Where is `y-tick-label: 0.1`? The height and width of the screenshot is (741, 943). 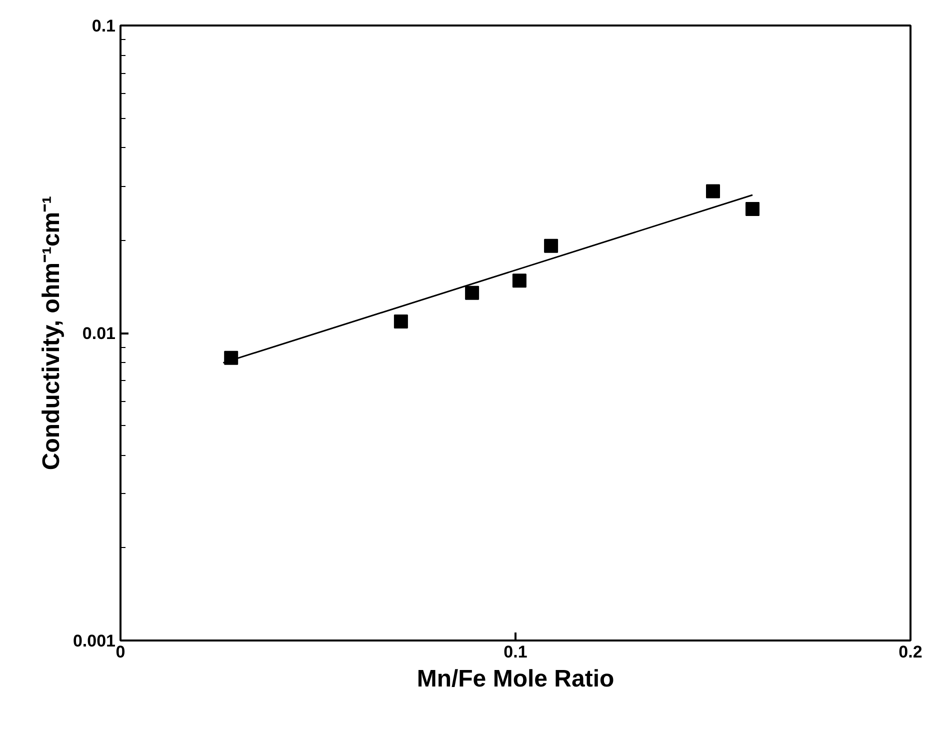 y-tick-label: 0.1 is located at coordinates (104, 26).